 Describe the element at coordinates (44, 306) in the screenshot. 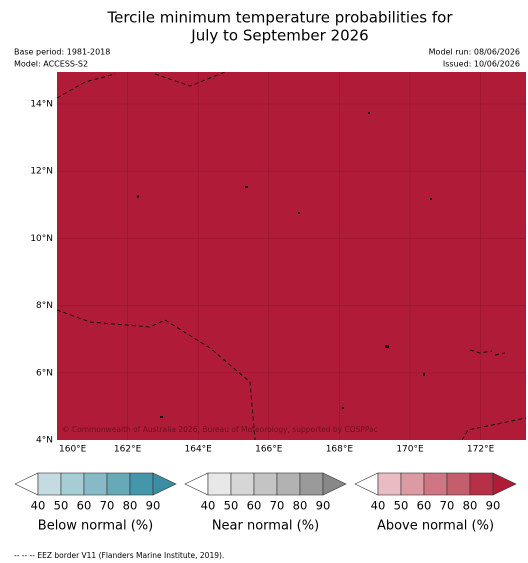

I see `lat-label: 8°N` at that location.